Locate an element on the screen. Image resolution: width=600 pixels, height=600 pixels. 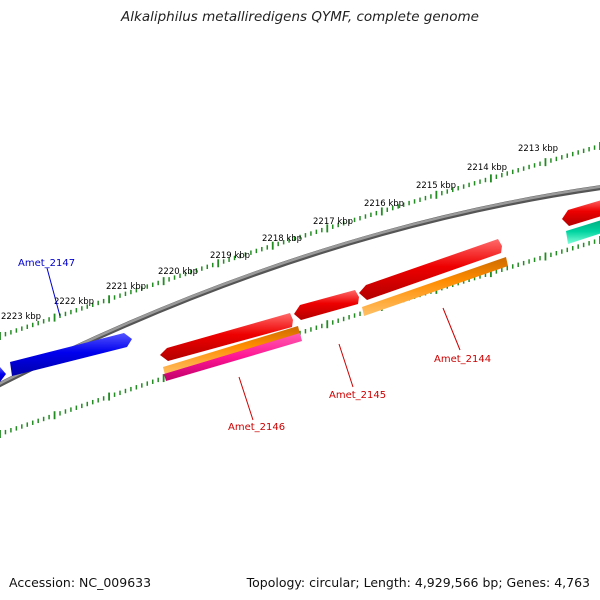
gene-fragment-left is located at coordinates (3, 375).